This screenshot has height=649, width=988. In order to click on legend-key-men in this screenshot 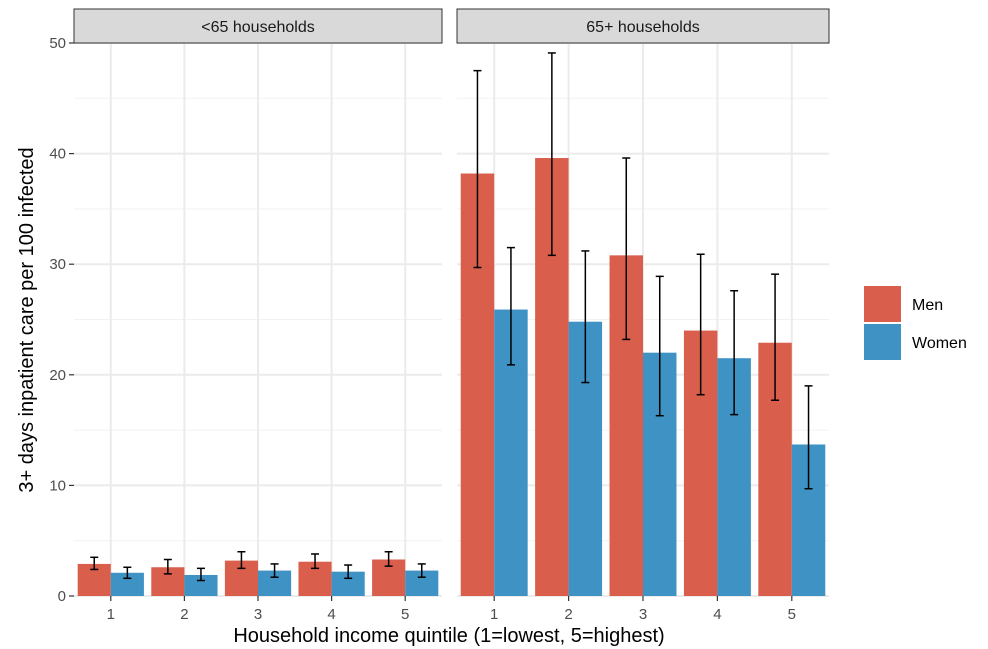, I will do `click(882, 304)`.